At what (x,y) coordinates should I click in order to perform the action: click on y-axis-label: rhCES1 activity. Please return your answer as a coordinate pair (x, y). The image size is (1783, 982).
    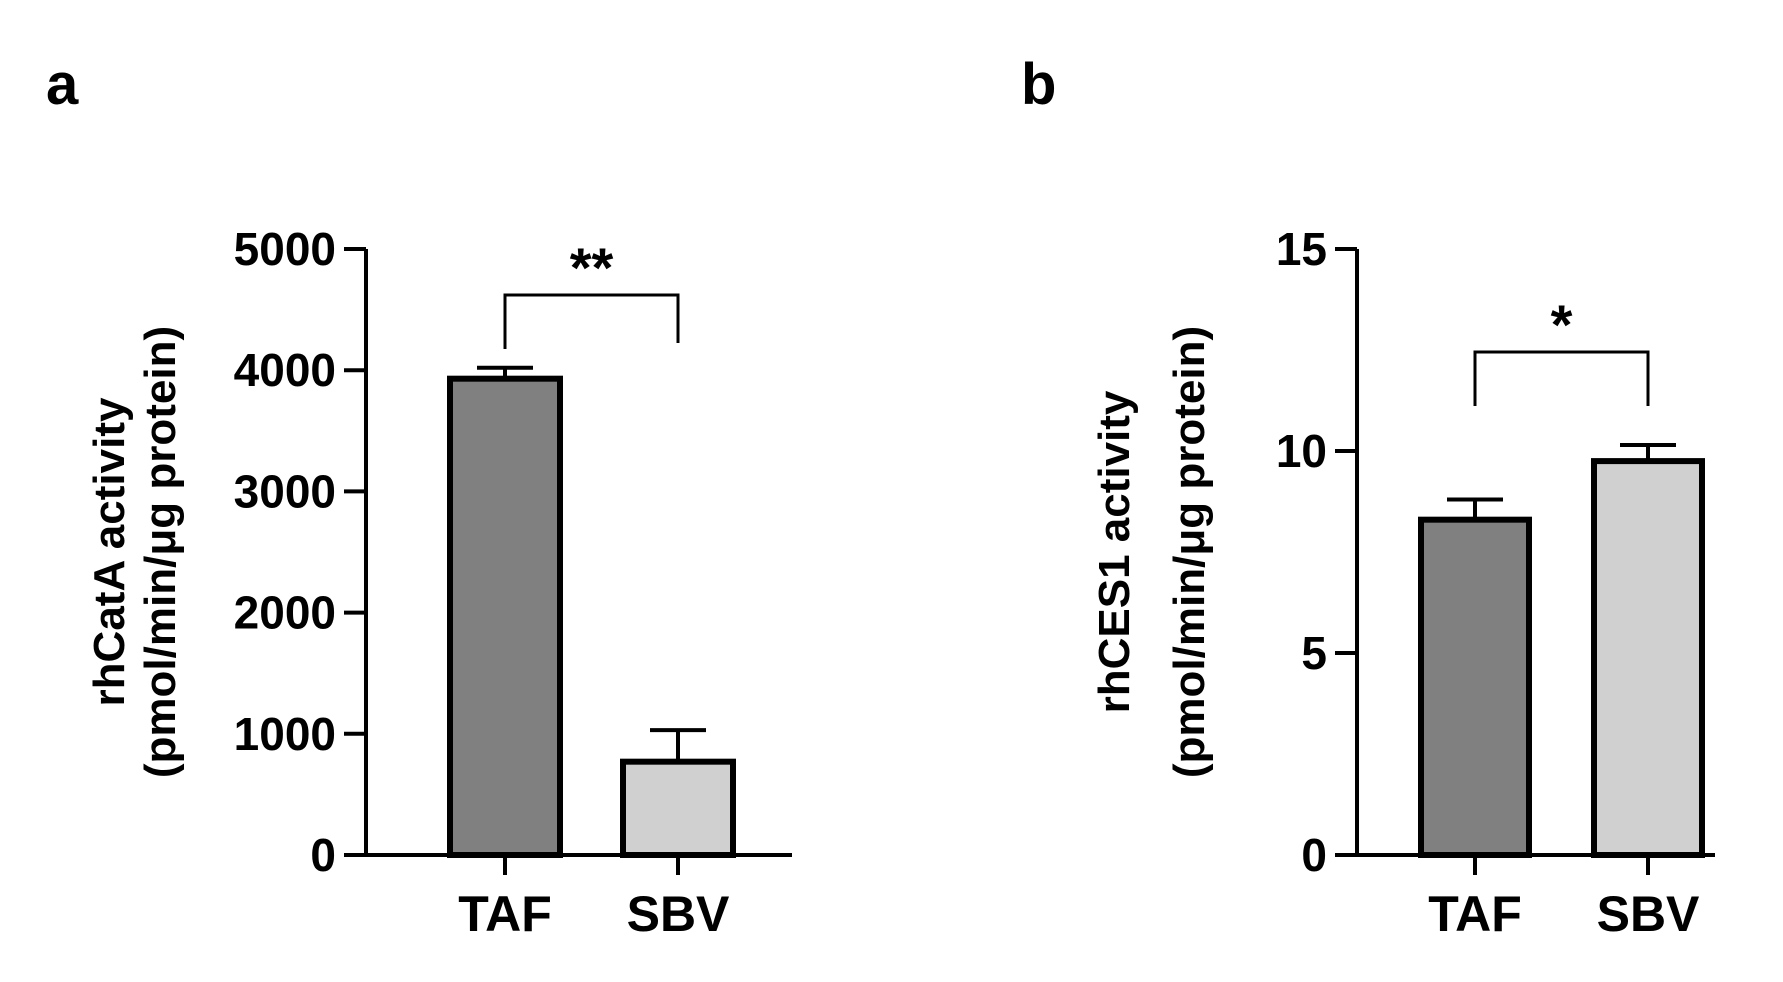
    Looking at the image, I should click on (1114, 551).